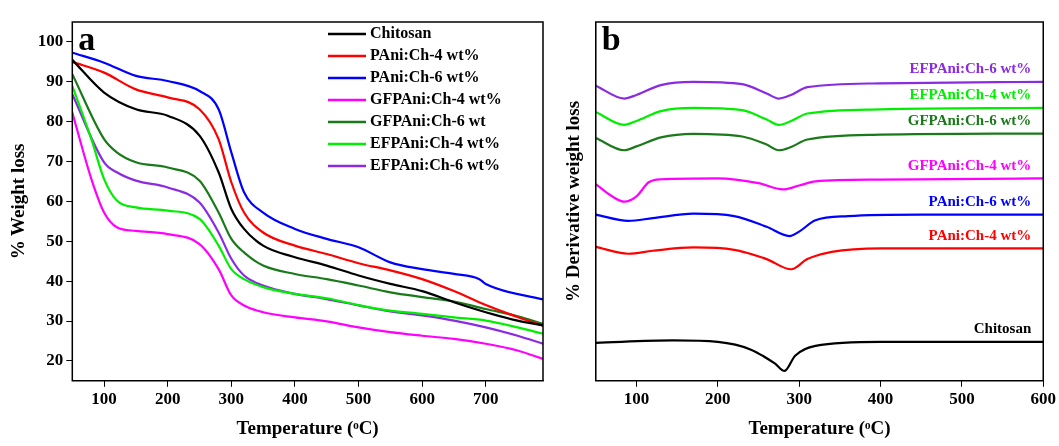  What do you see at coordinates (87, 38) in the screenshot?
I see `annotation: a` at bounding box center [87, 38].